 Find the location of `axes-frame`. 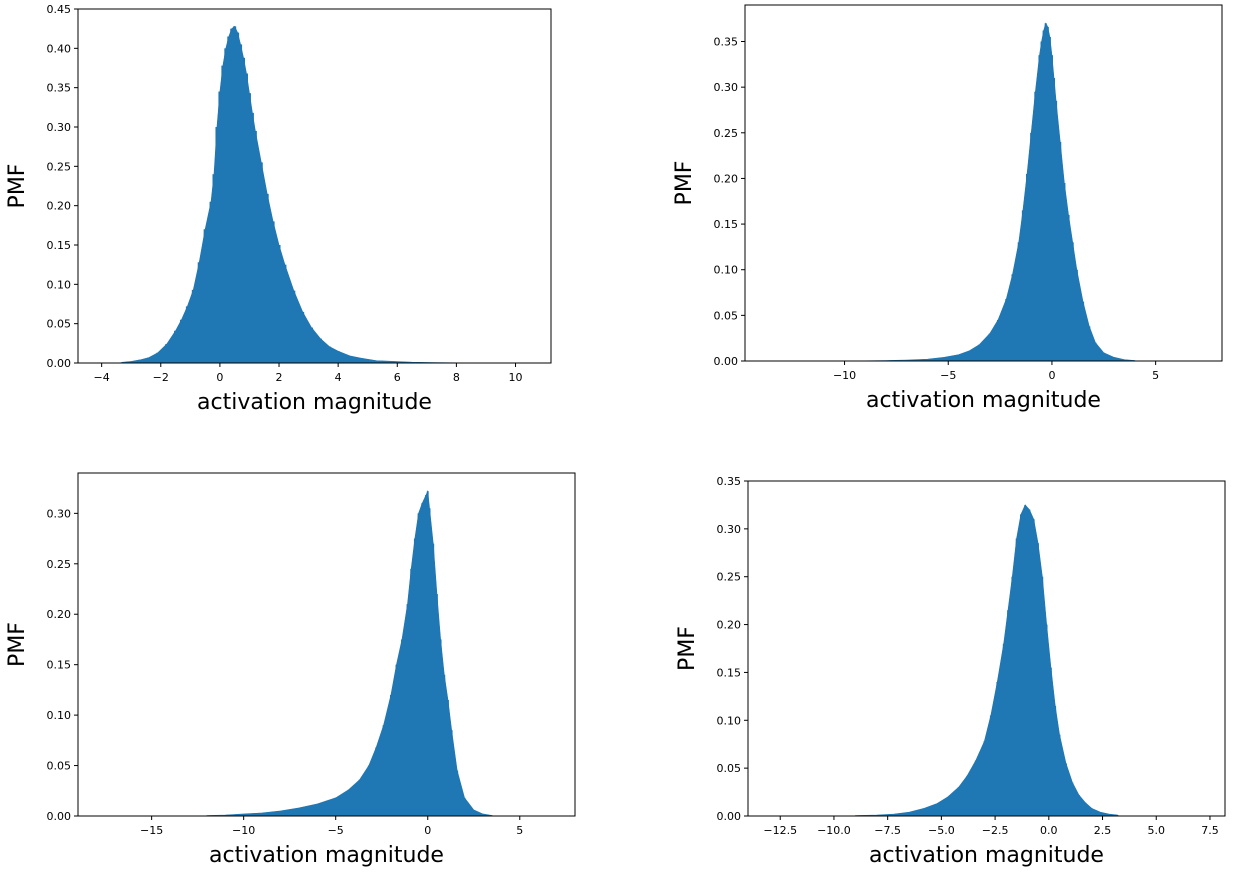

axes-frame is located at coordinates (986, 648).